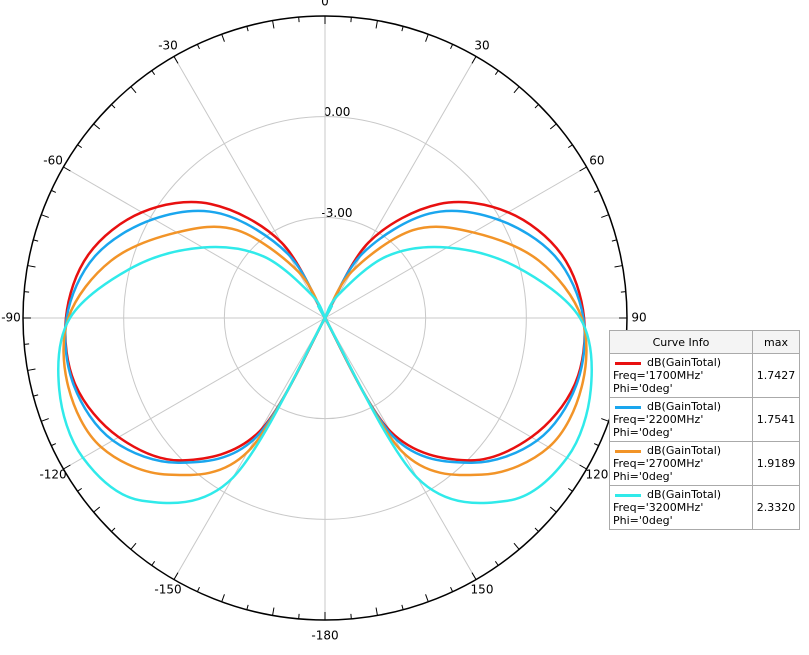 This screenshot has width=809, height=655. What do you see at coordinates (658, 382) in the screenshot?
I see `legend-sub: Freq='1700MHz' Phi='0deg'` at bounding box center [658, 382].